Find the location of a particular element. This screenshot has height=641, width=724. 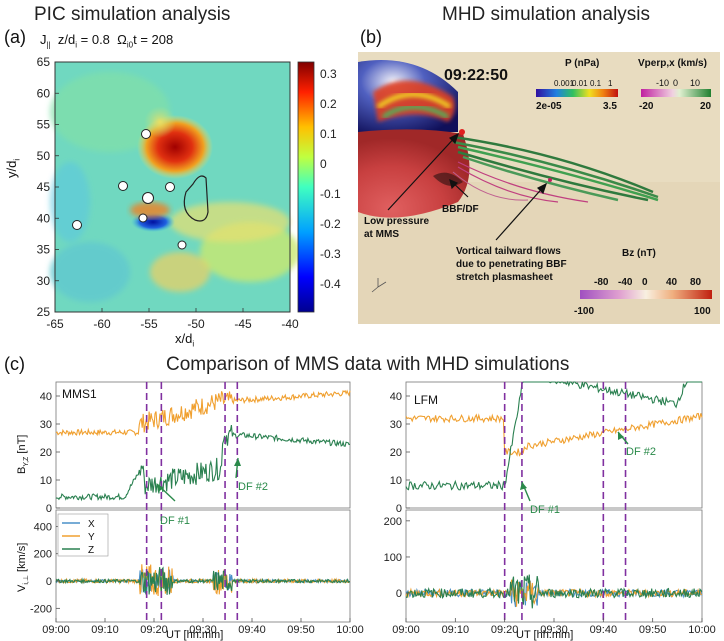

legend-y: Y is located at coordinates (91, 537).